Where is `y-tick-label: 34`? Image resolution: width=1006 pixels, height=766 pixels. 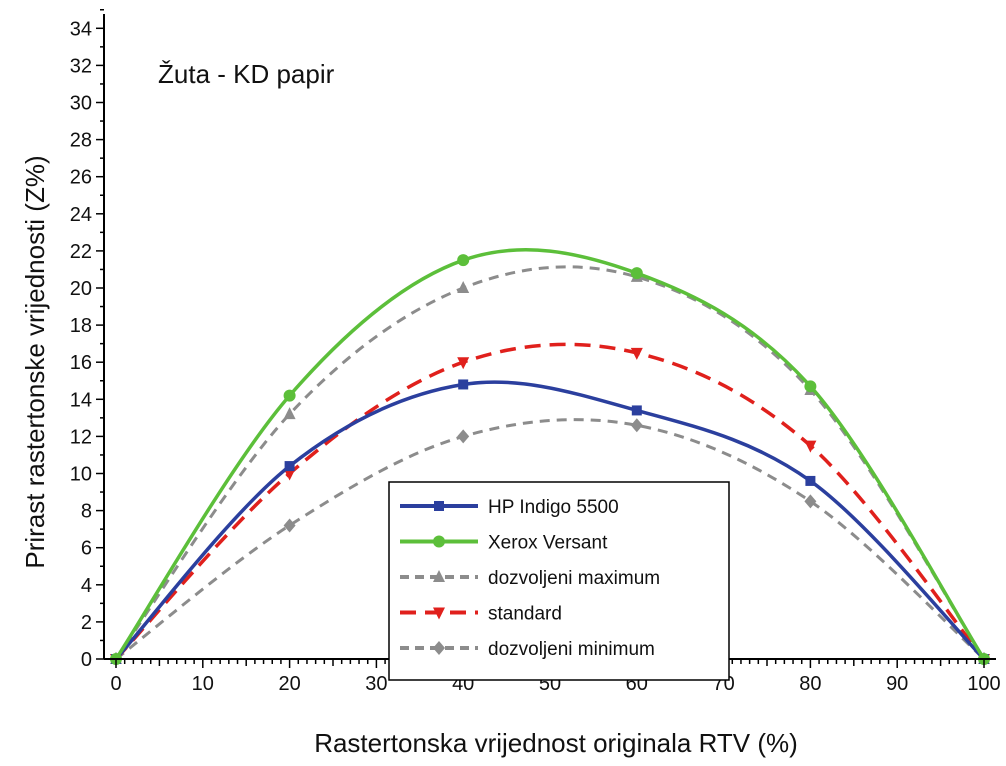 y-tick-label: 34 is located at coordinates (81, 29).